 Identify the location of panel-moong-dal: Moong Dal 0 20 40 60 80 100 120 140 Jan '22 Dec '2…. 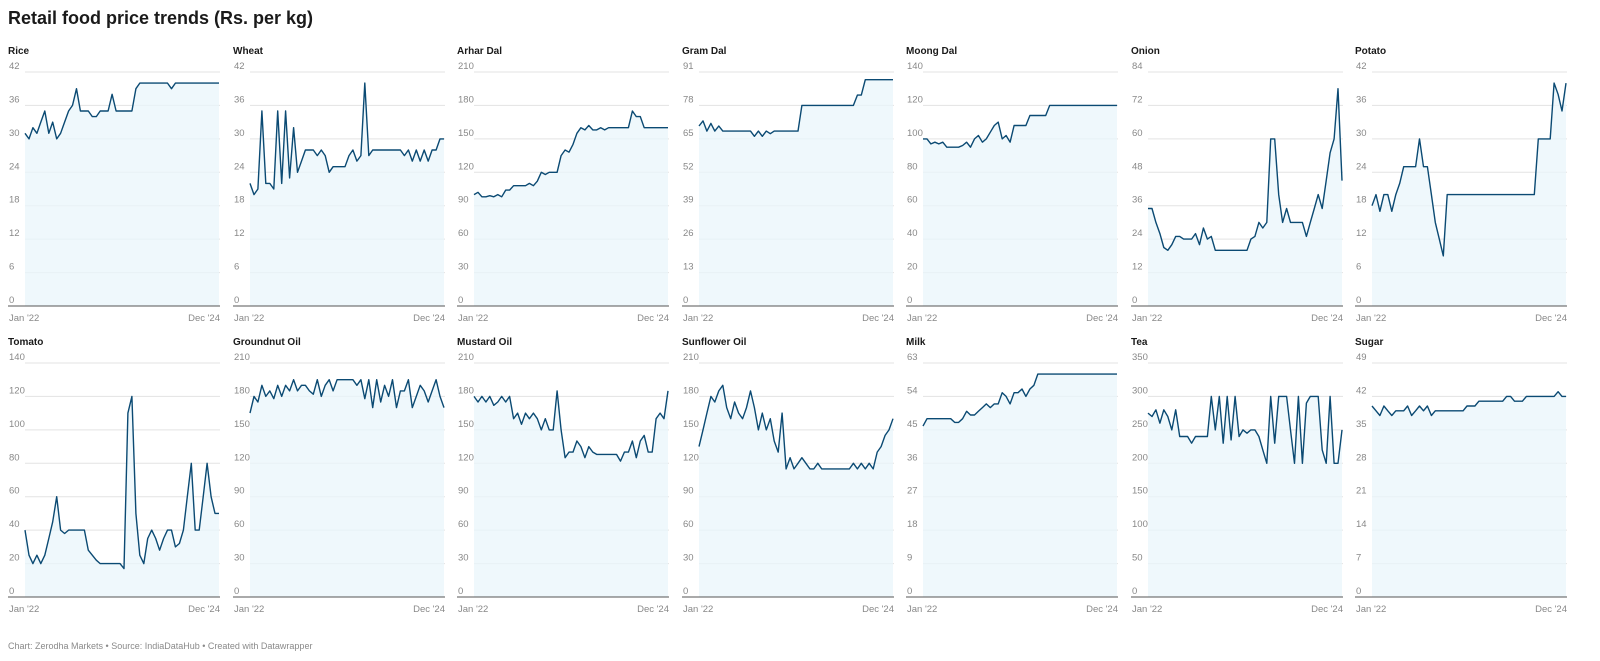
(1012, 185).